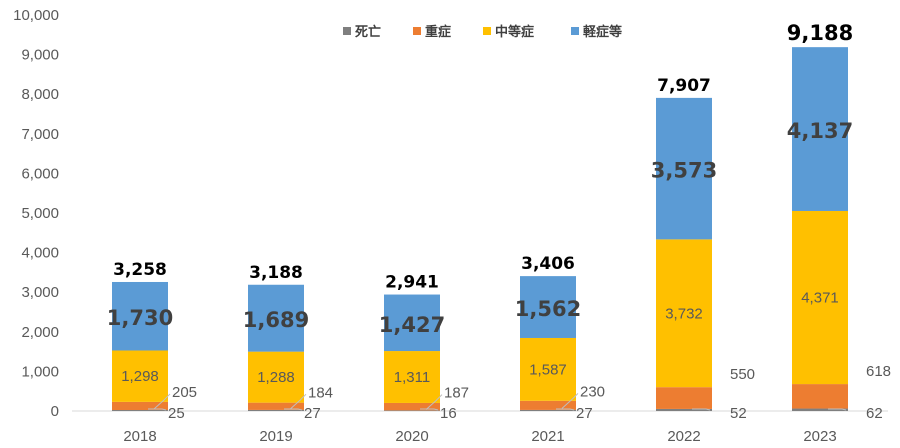 The height and width of the screenshot is (448, 900). What do you see at coordinates (547, 436) in the screenshot?
I see `x-tick-label: 2021` at bounding box center [547, 436].